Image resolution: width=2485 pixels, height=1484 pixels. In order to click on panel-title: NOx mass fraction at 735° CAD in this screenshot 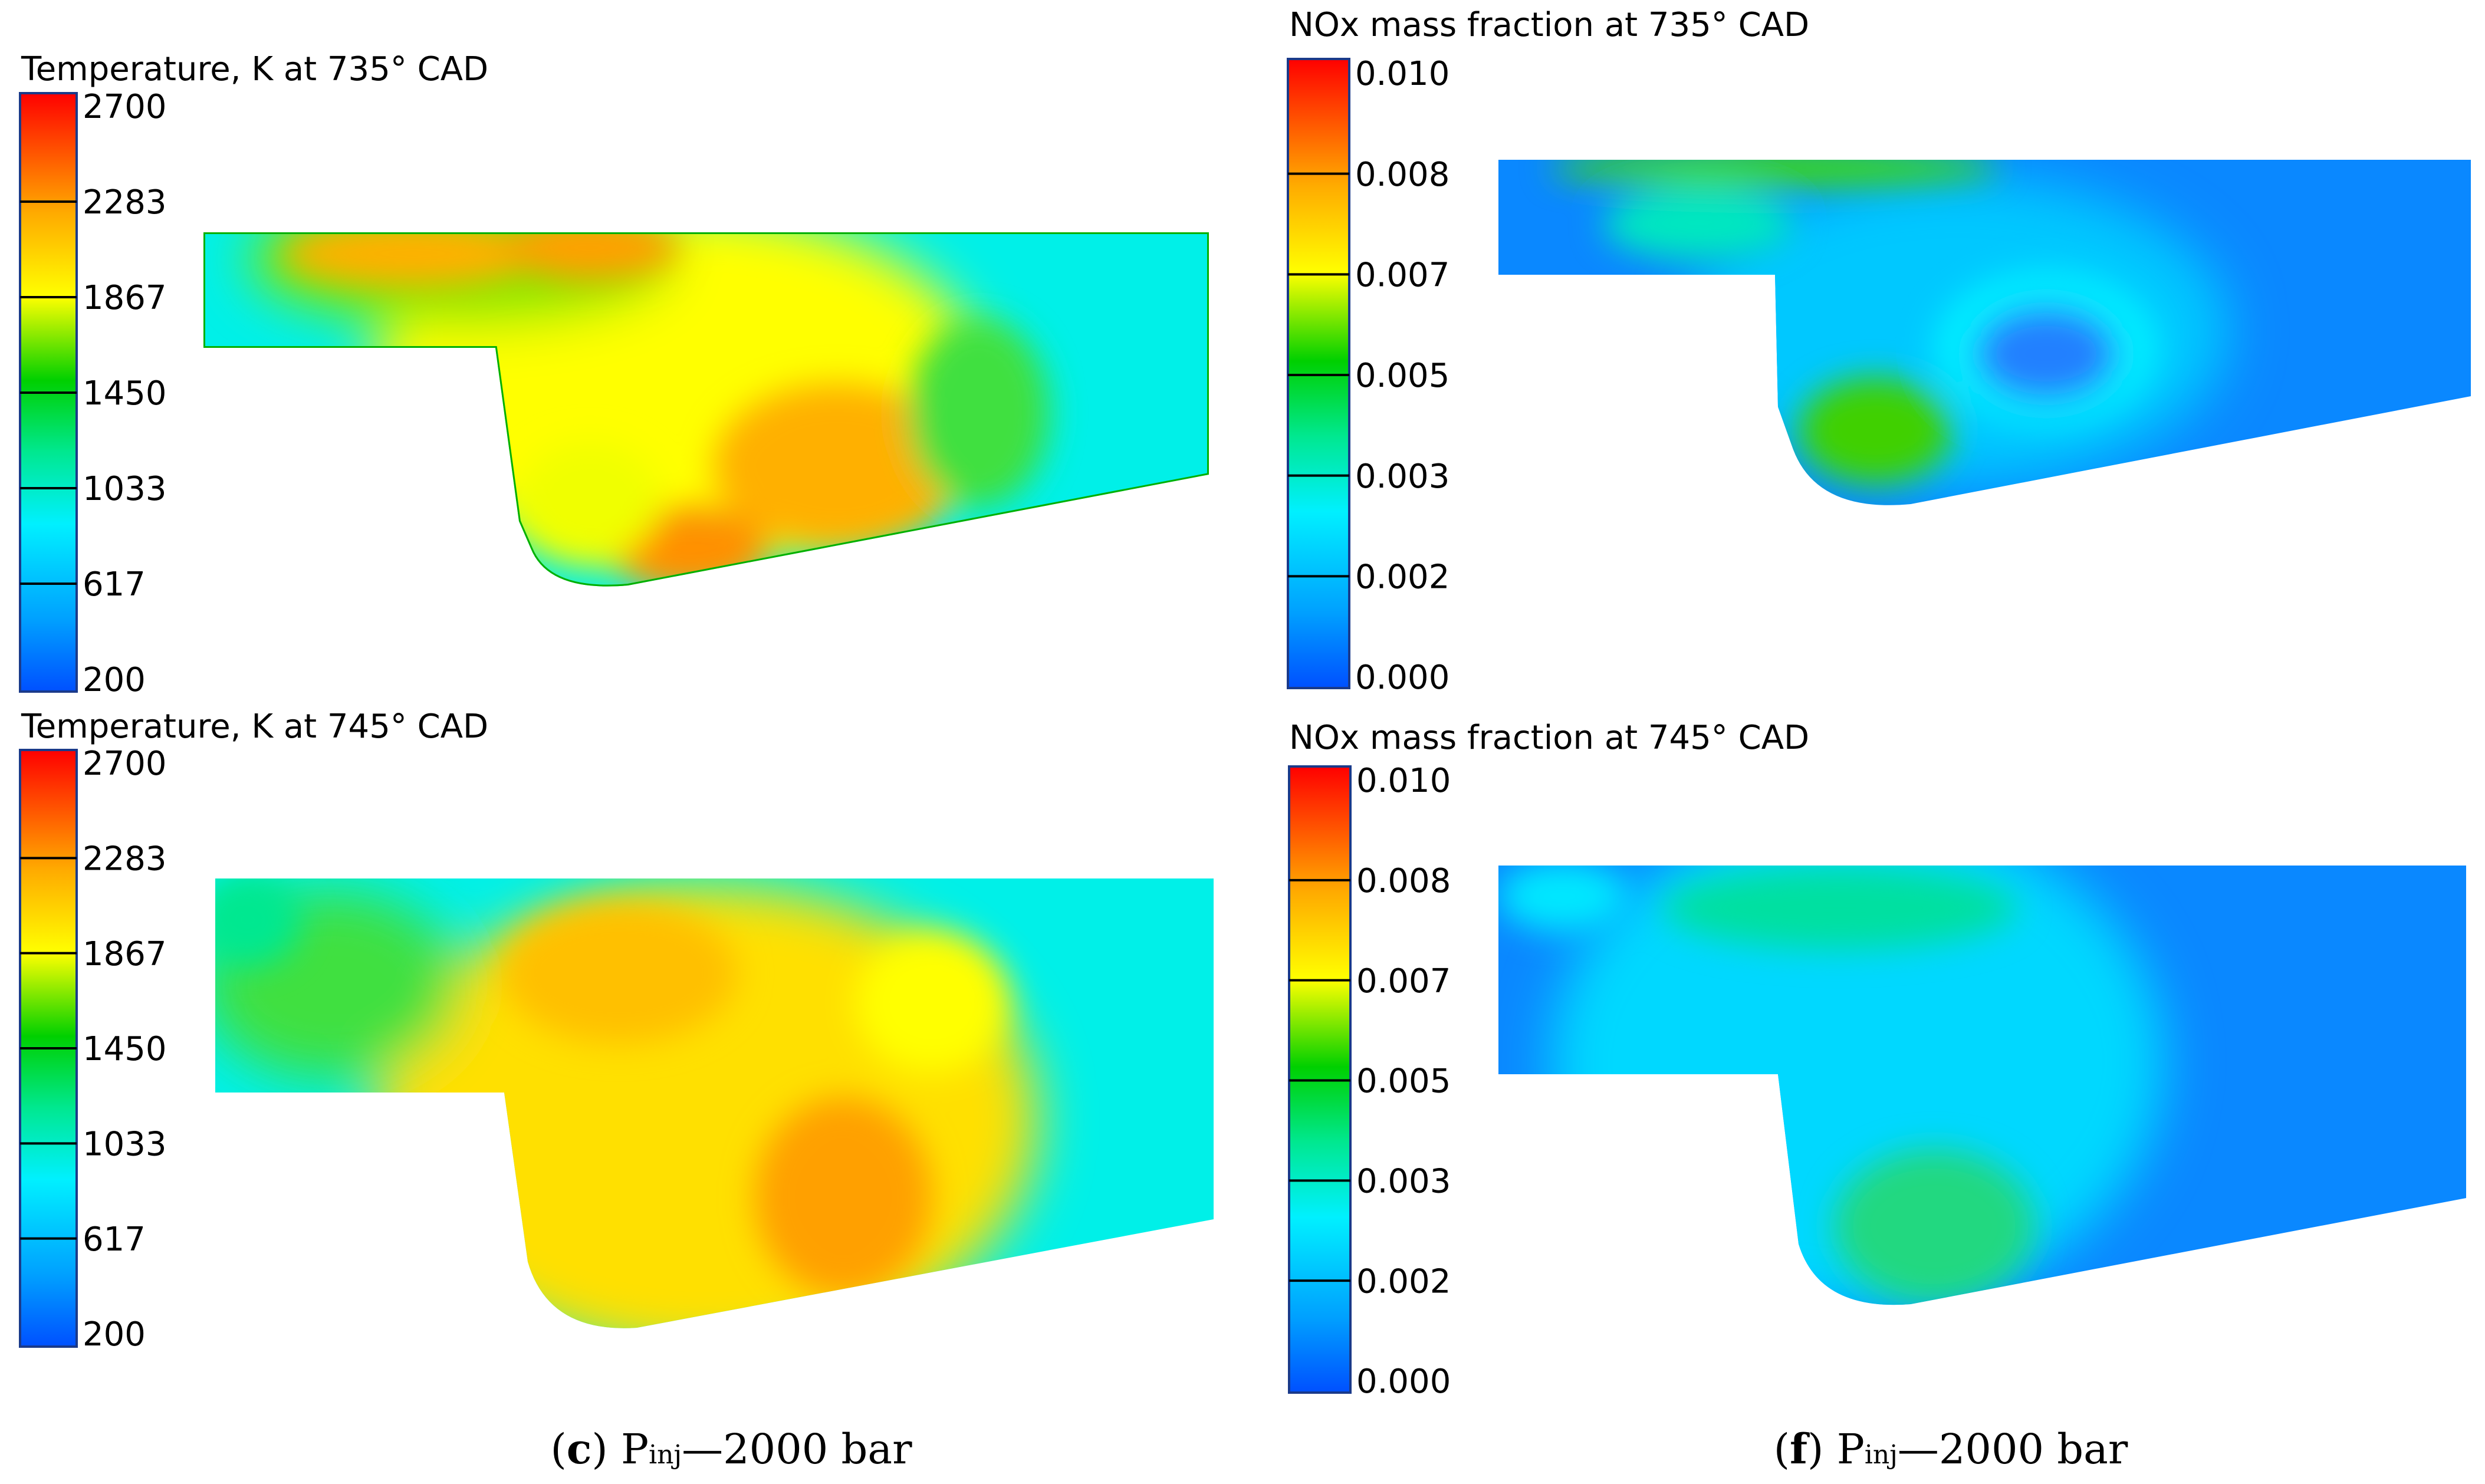, I will do `click(1549, 25)`.